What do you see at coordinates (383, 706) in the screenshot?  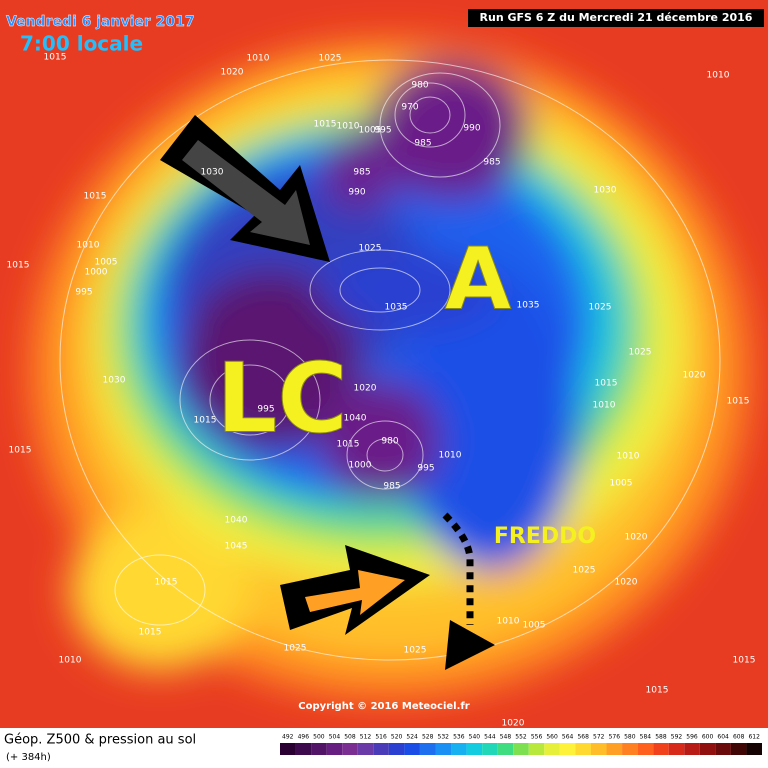 I see `copyright: Copyright © 2016 Meteociel.fr` at bounding box center [383, 706].